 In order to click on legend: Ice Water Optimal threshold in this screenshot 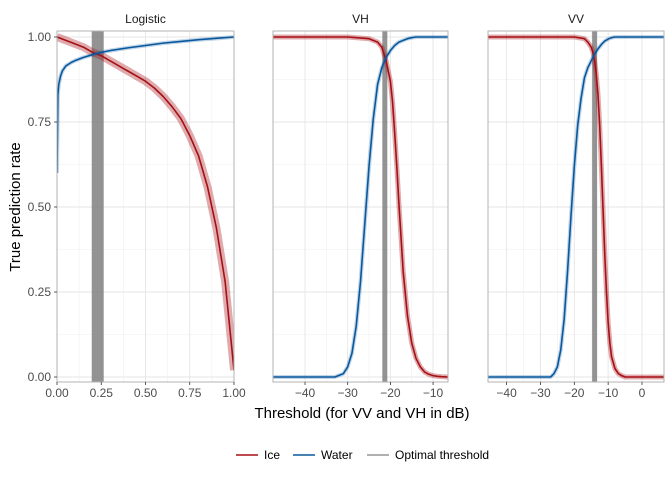, I will do `click(362, 455)`.